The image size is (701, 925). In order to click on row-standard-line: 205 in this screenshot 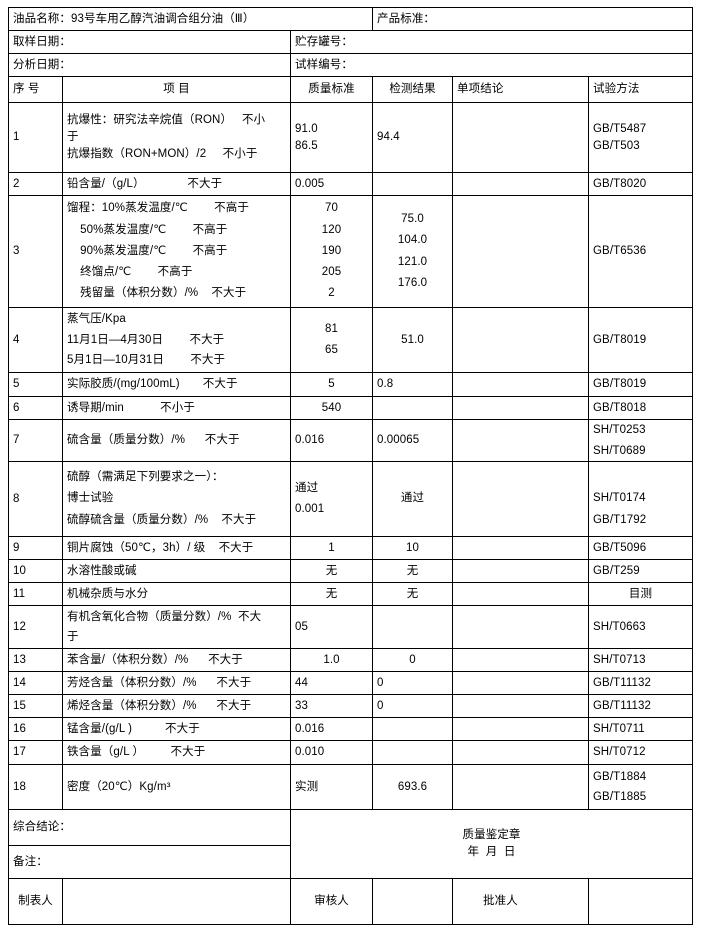, I will do `click(331, 272)`.